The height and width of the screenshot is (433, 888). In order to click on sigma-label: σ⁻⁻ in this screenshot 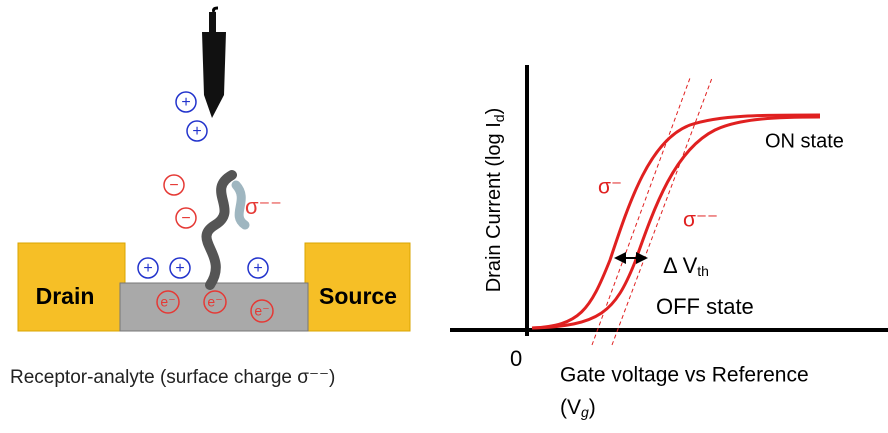, I will do `click(263, 206)`.